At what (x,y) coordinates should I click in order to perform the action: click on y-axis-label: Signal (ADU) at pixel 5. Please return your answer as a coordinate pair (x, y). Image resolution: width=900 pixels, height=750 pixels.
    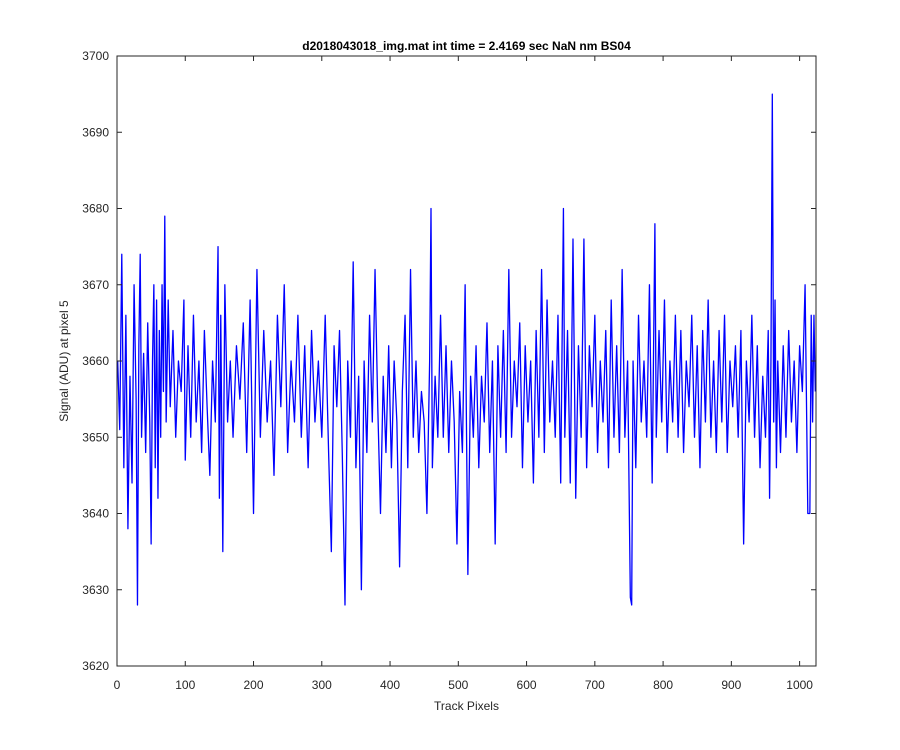
    Looking at the image, I should click on (64, 361).